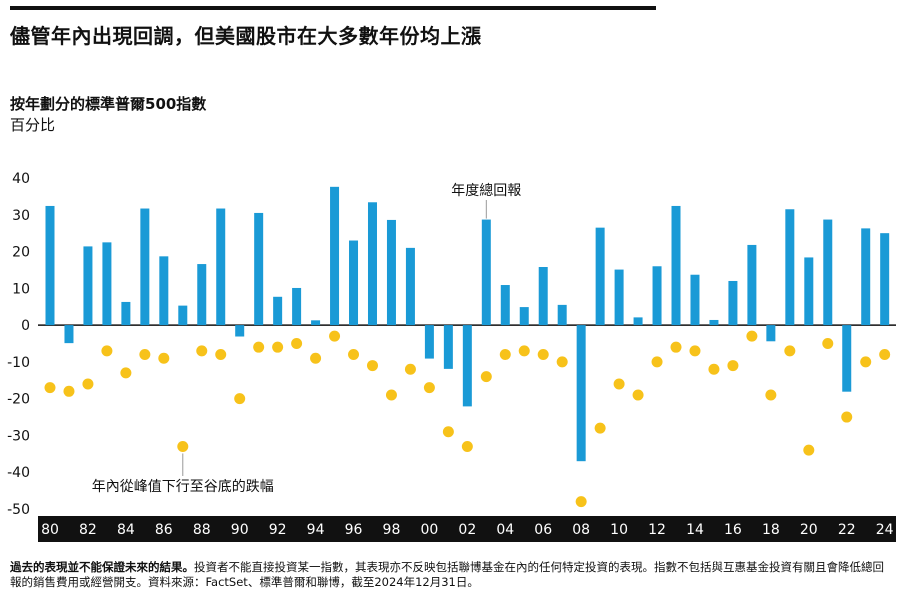 Image resolution: width=904 pixels, height=594 pixels. Describe the element at coordinates (202, 351) in the screenshot. I see `dot-1988` at that location.